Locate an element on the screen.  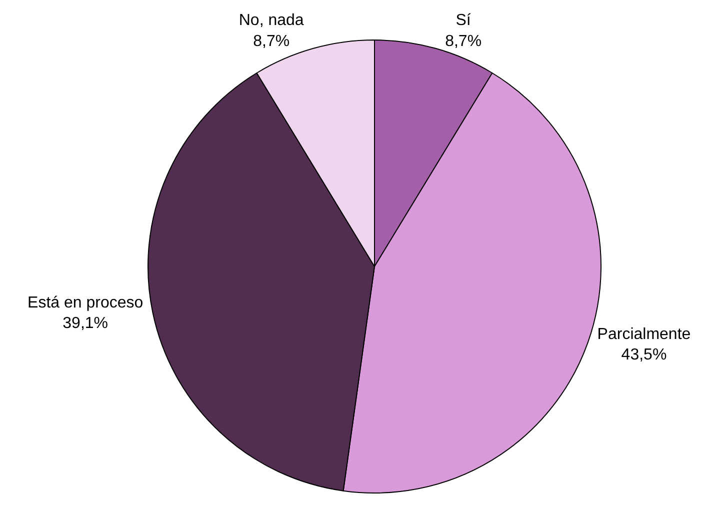
slice-label: Está en proceso is located at coordinates (86, 303).